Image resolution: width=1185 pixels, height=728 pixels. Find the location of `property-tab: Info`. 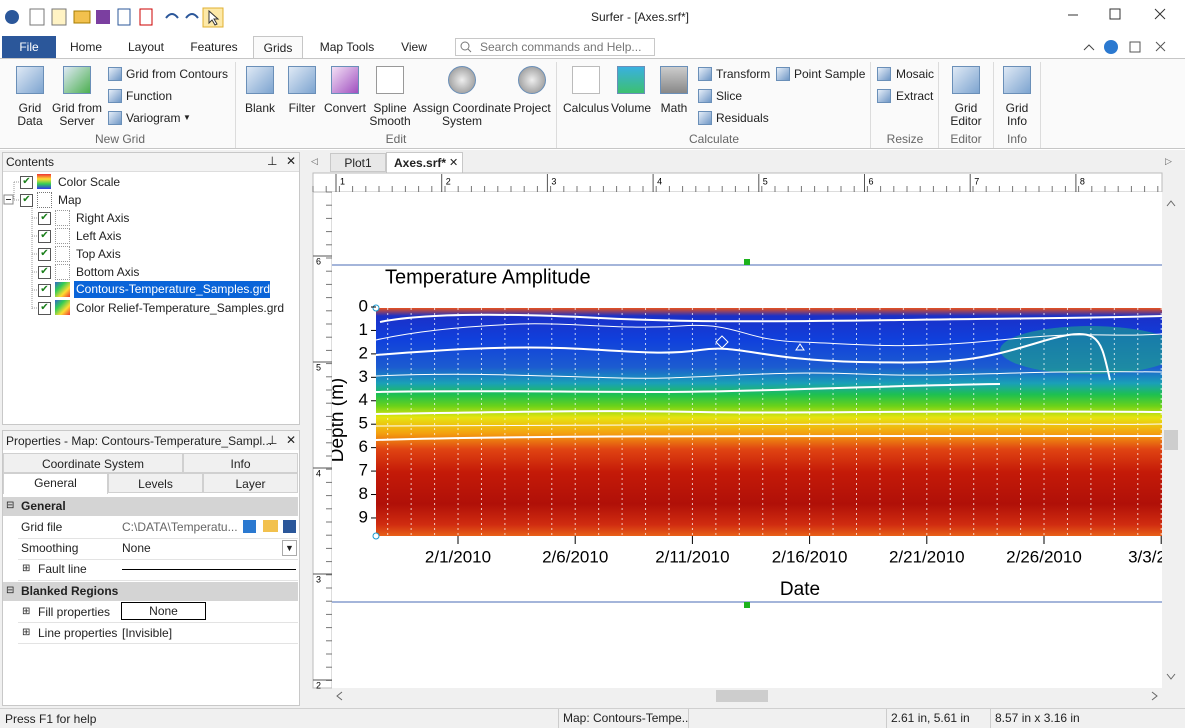

property-tab: Info is located at coordinates (240, 463).